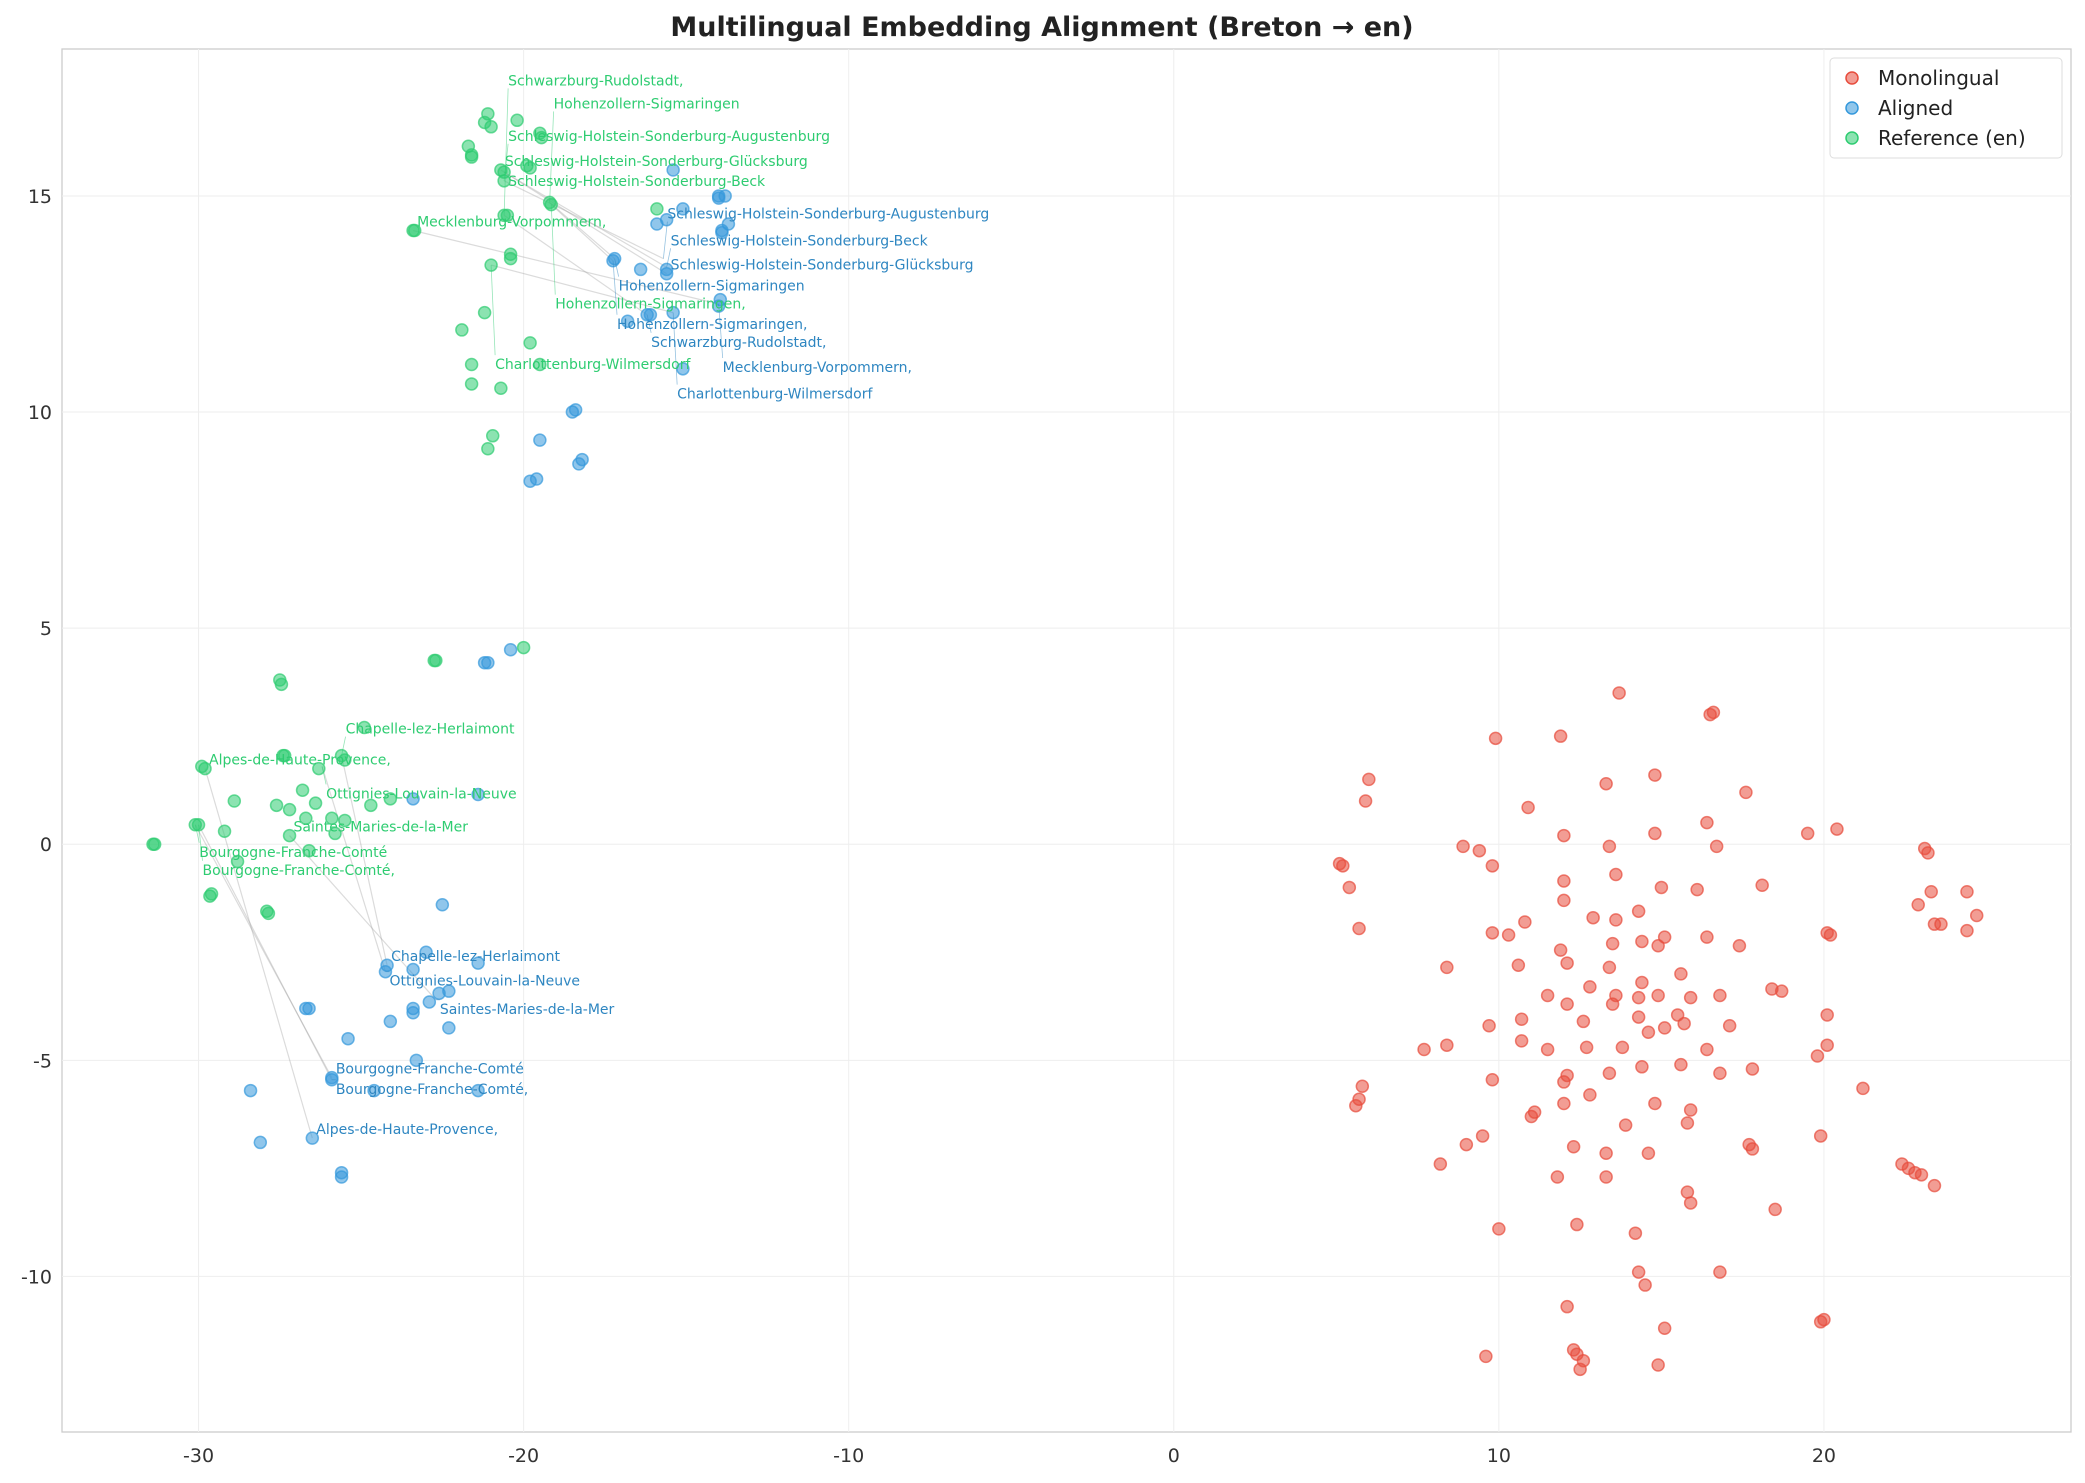 The image size is (2085, 1483). I want to click on reference-label: Charlottenburg-Wilmersdorf, so click(593, 365).